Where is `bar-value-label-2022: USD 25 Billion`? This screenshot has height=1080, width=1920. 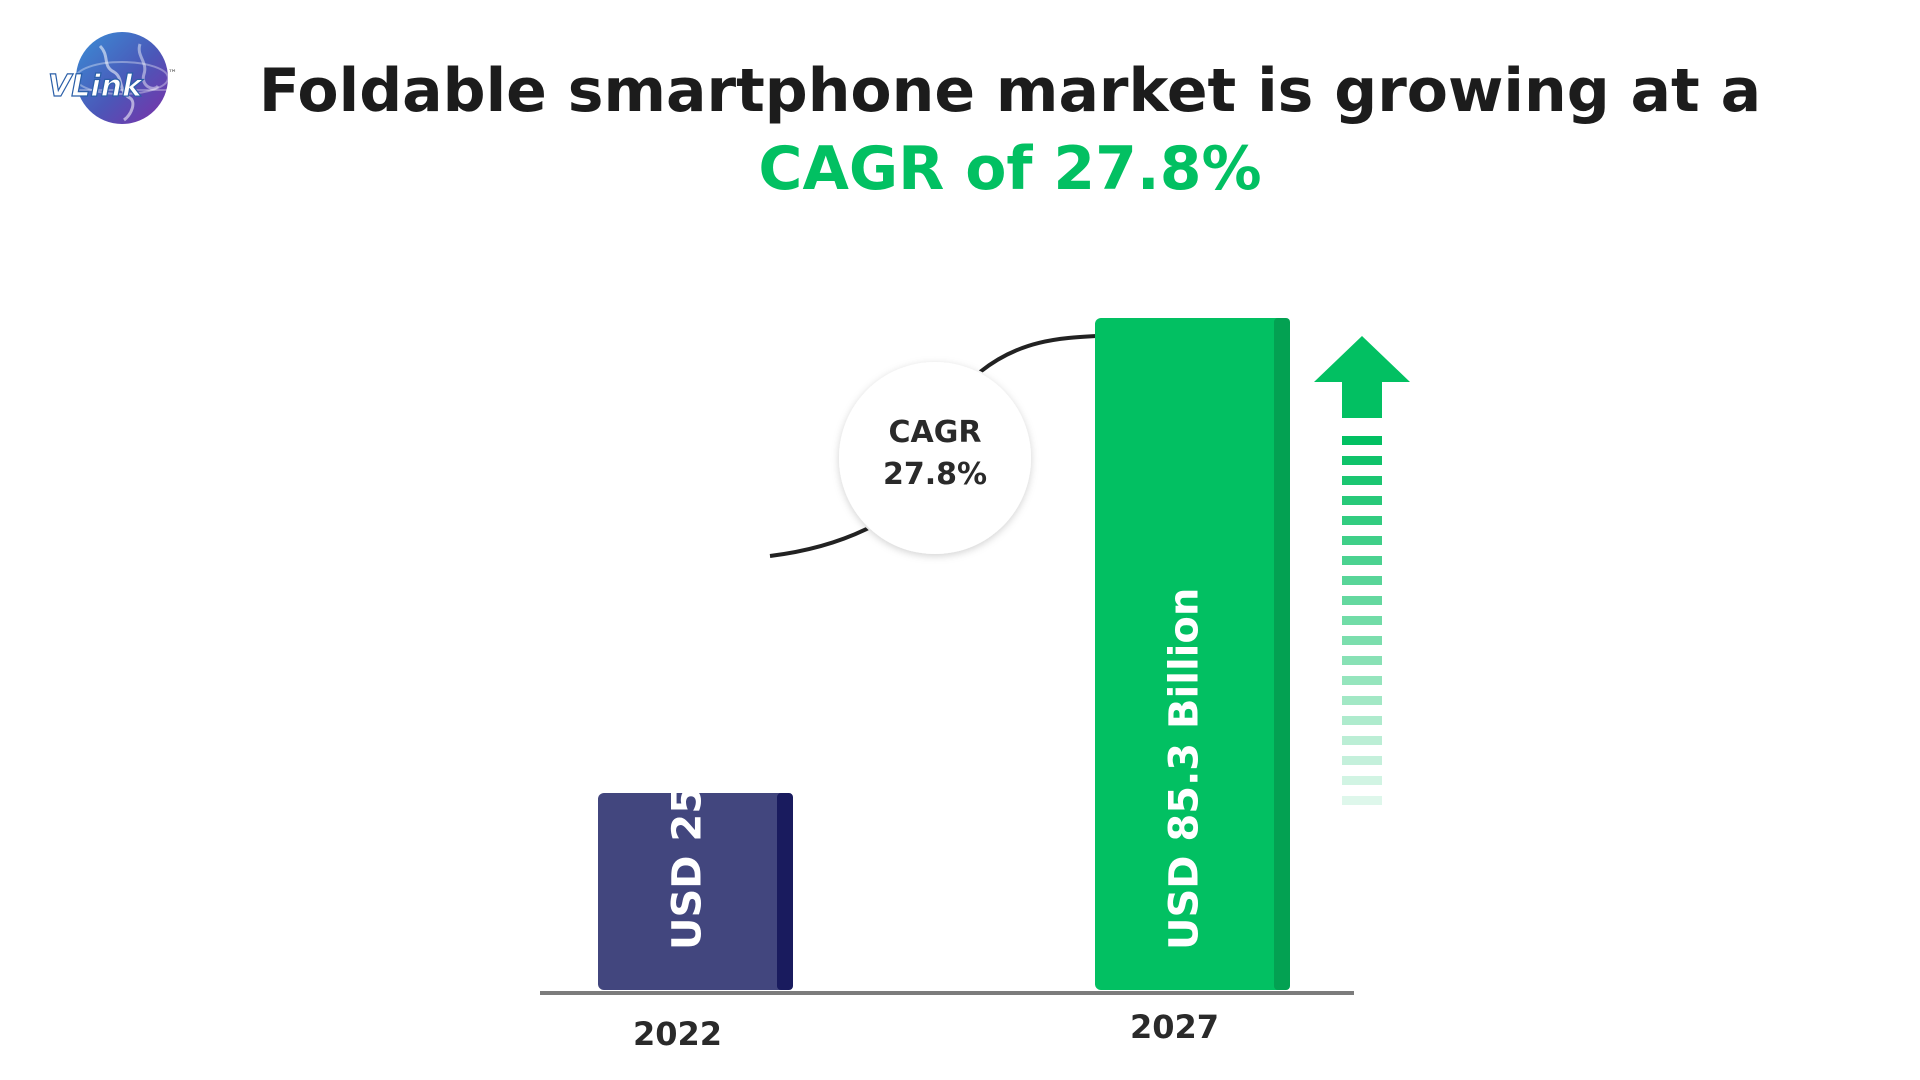
bar-value-label-2022: USD 25 Billion is located at coordinates (688, 790).